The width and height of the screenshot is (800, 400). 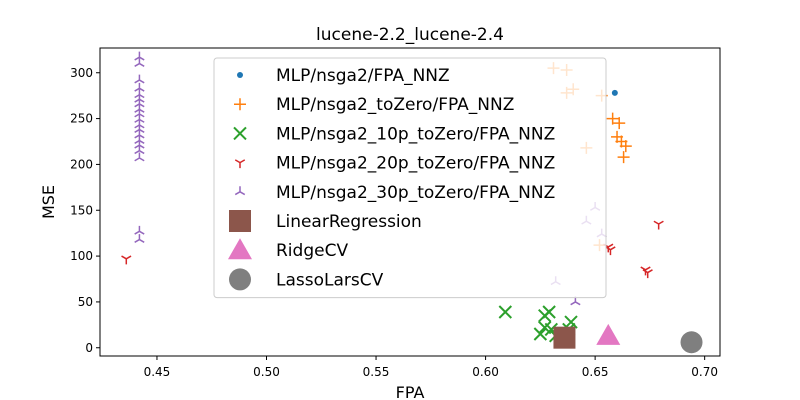 I want to click on y-tick-label-2: 100, so click(x=81, y=256).